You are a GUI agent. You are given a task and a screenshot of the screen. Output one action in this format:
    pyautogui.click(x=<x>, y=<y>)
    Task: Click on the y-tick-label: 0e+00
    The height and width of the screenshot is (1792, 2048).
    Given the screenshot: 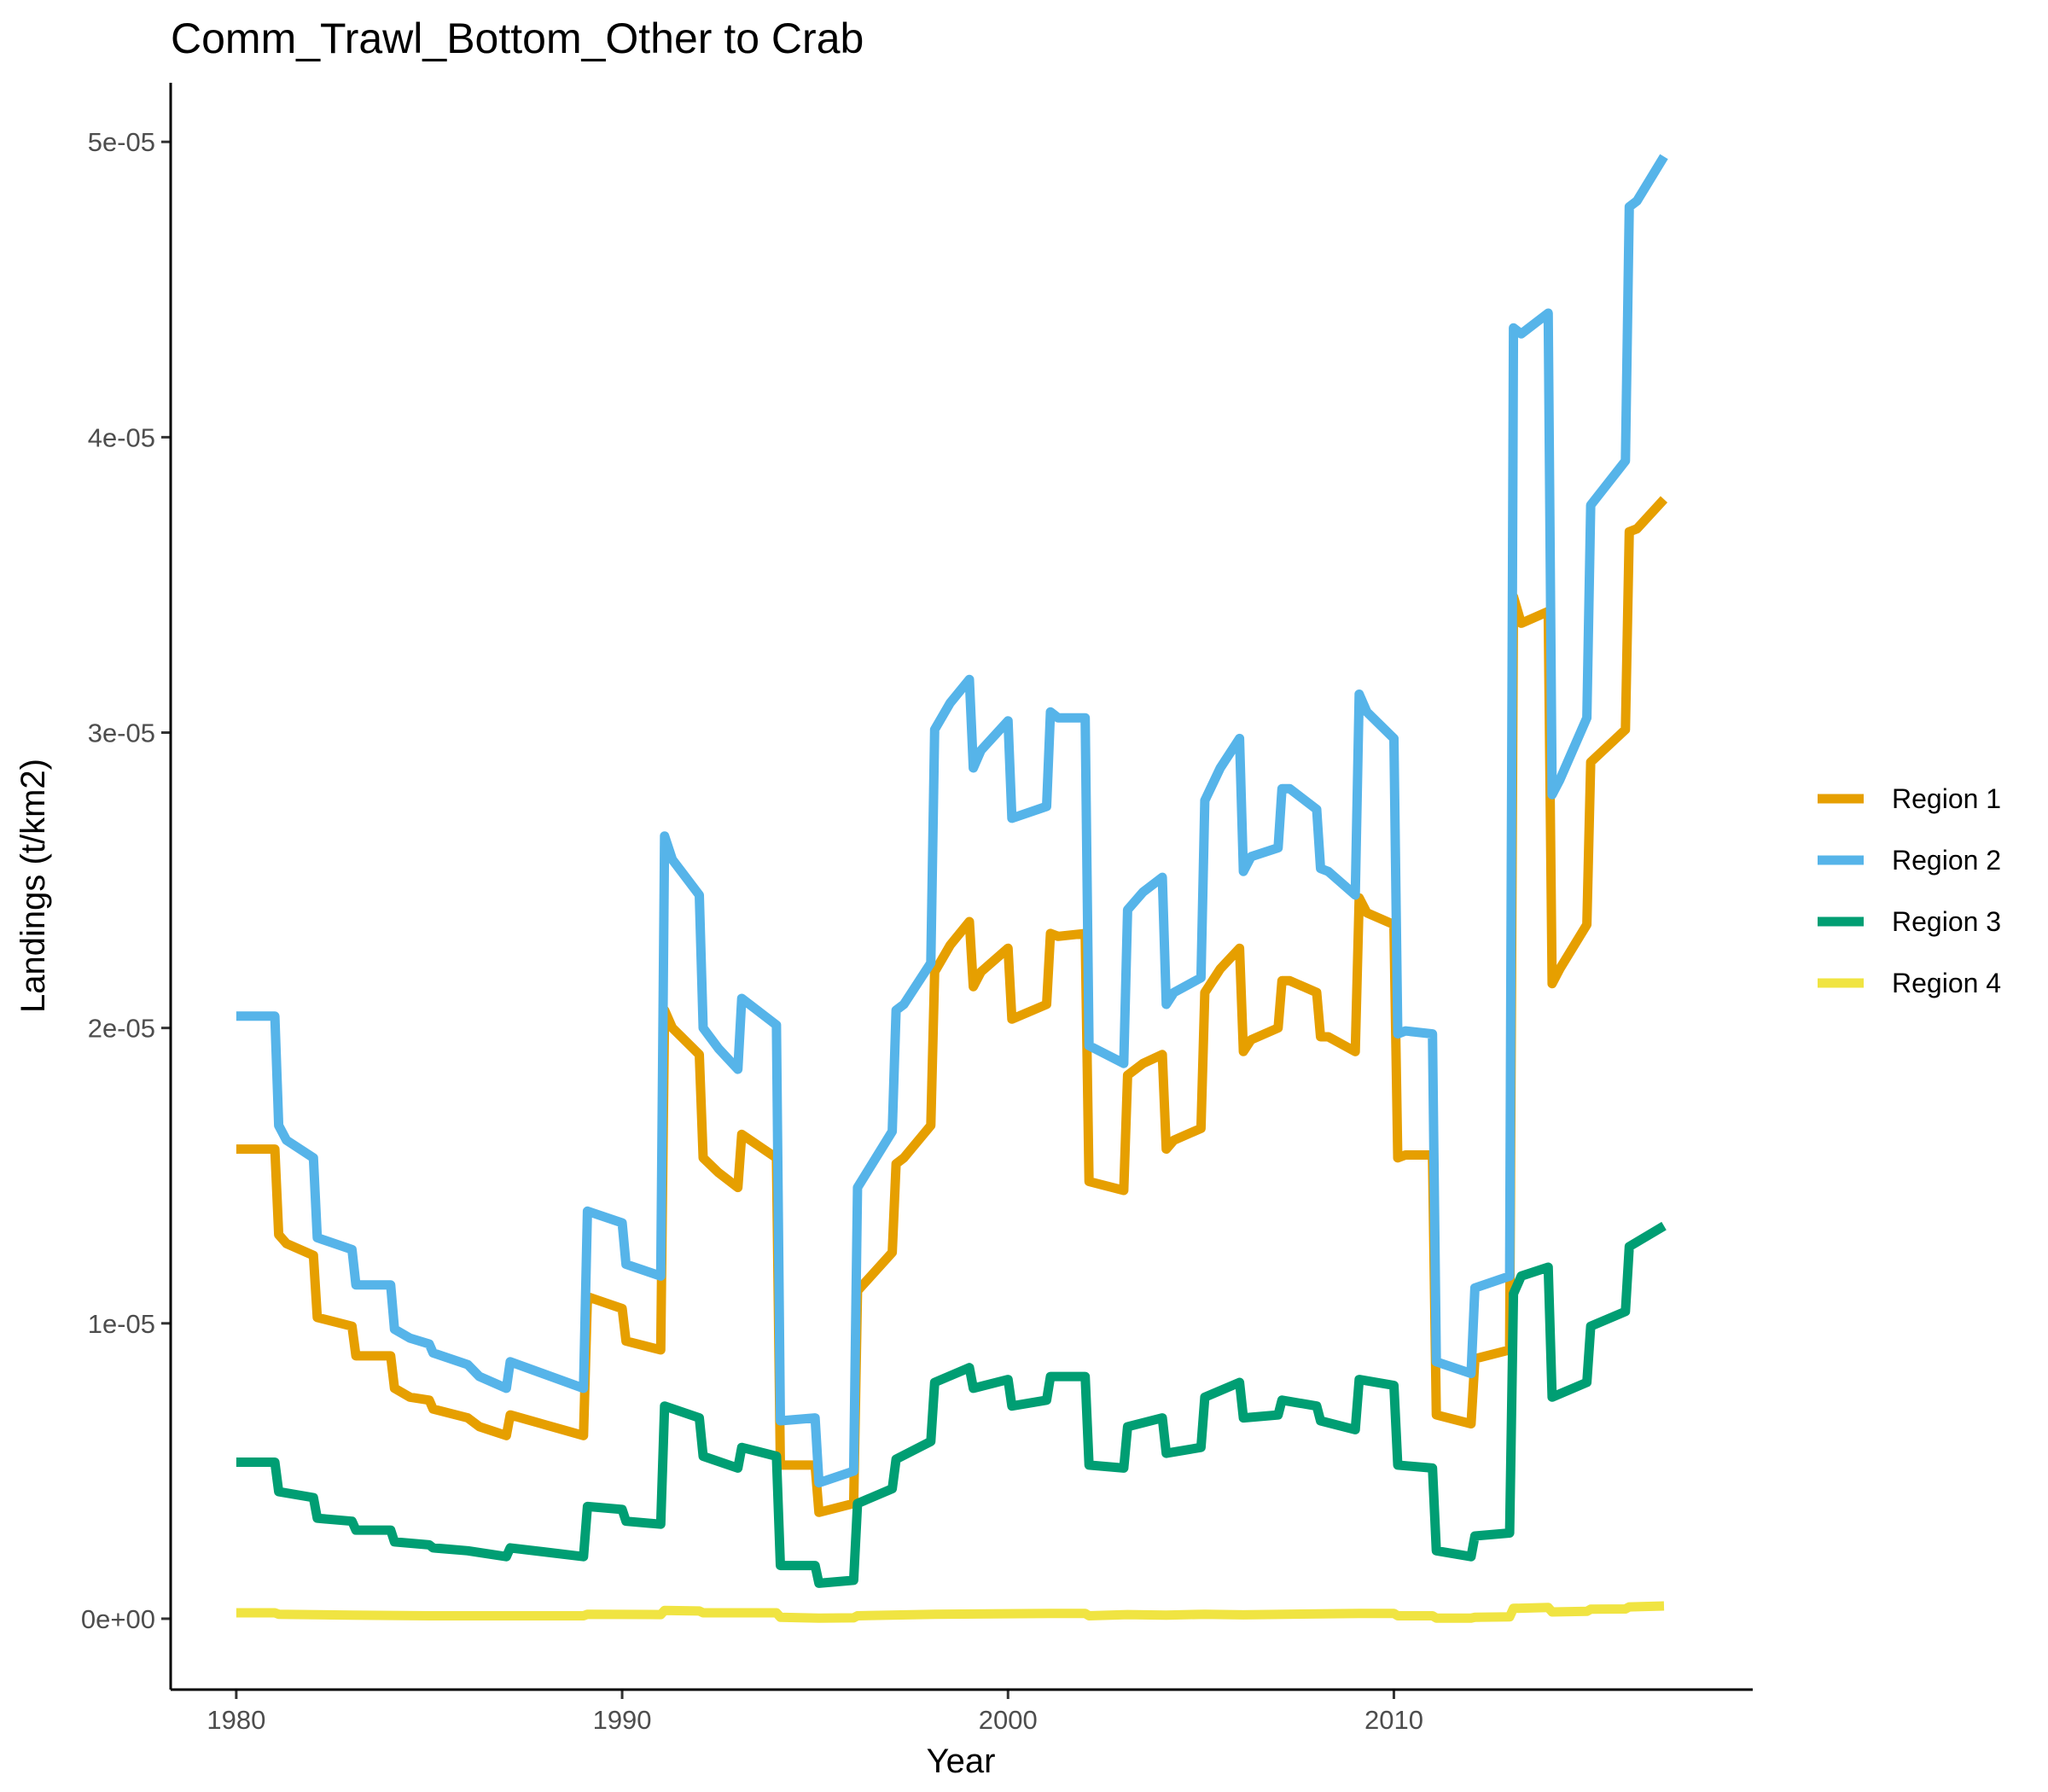 What is the action you would take?
    pyautogui.click(x=118, y=1619)
    